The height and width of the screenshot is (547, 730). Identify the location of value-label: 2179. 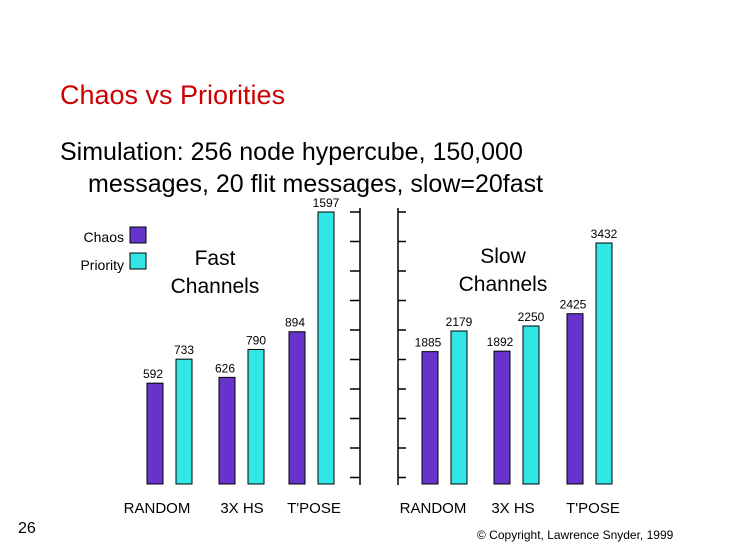
(459, 322).